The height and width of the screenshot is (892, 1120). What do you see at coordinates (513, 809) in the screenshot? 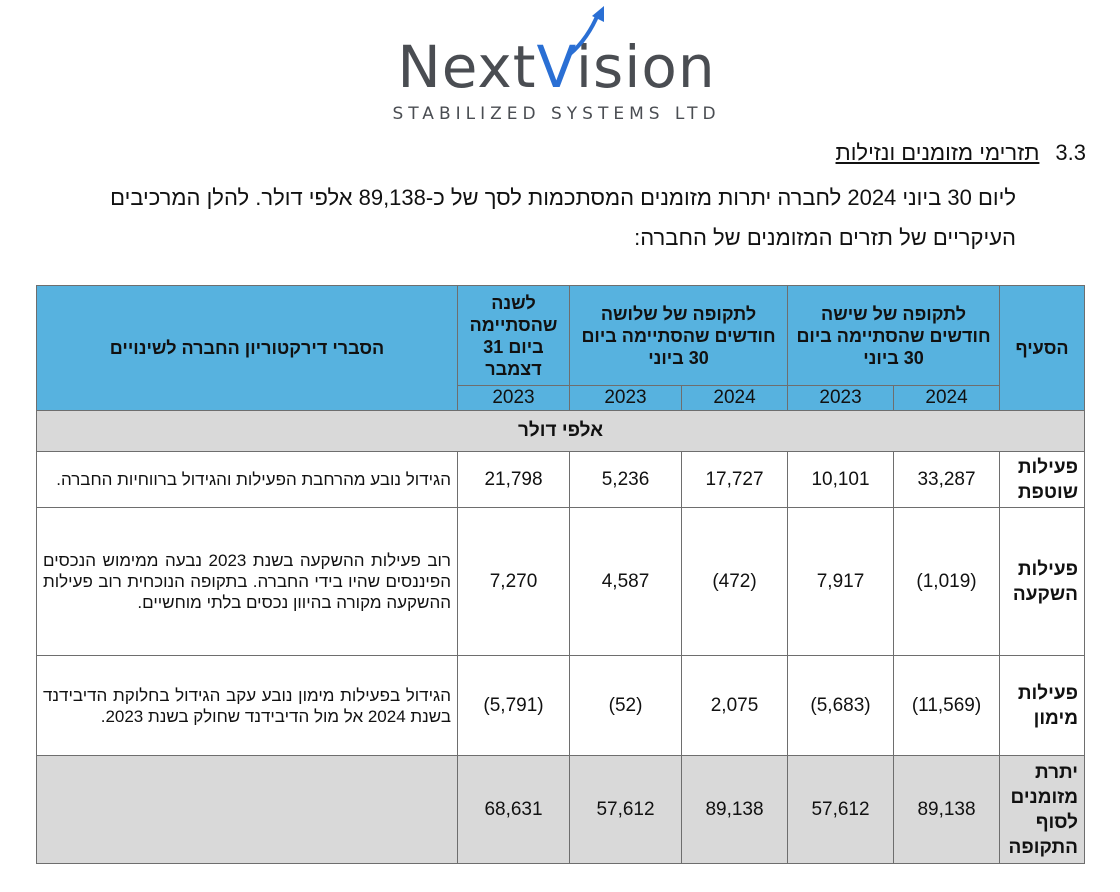
I see `cell-year-2023: 68,631` at bounding box center [513, 809].